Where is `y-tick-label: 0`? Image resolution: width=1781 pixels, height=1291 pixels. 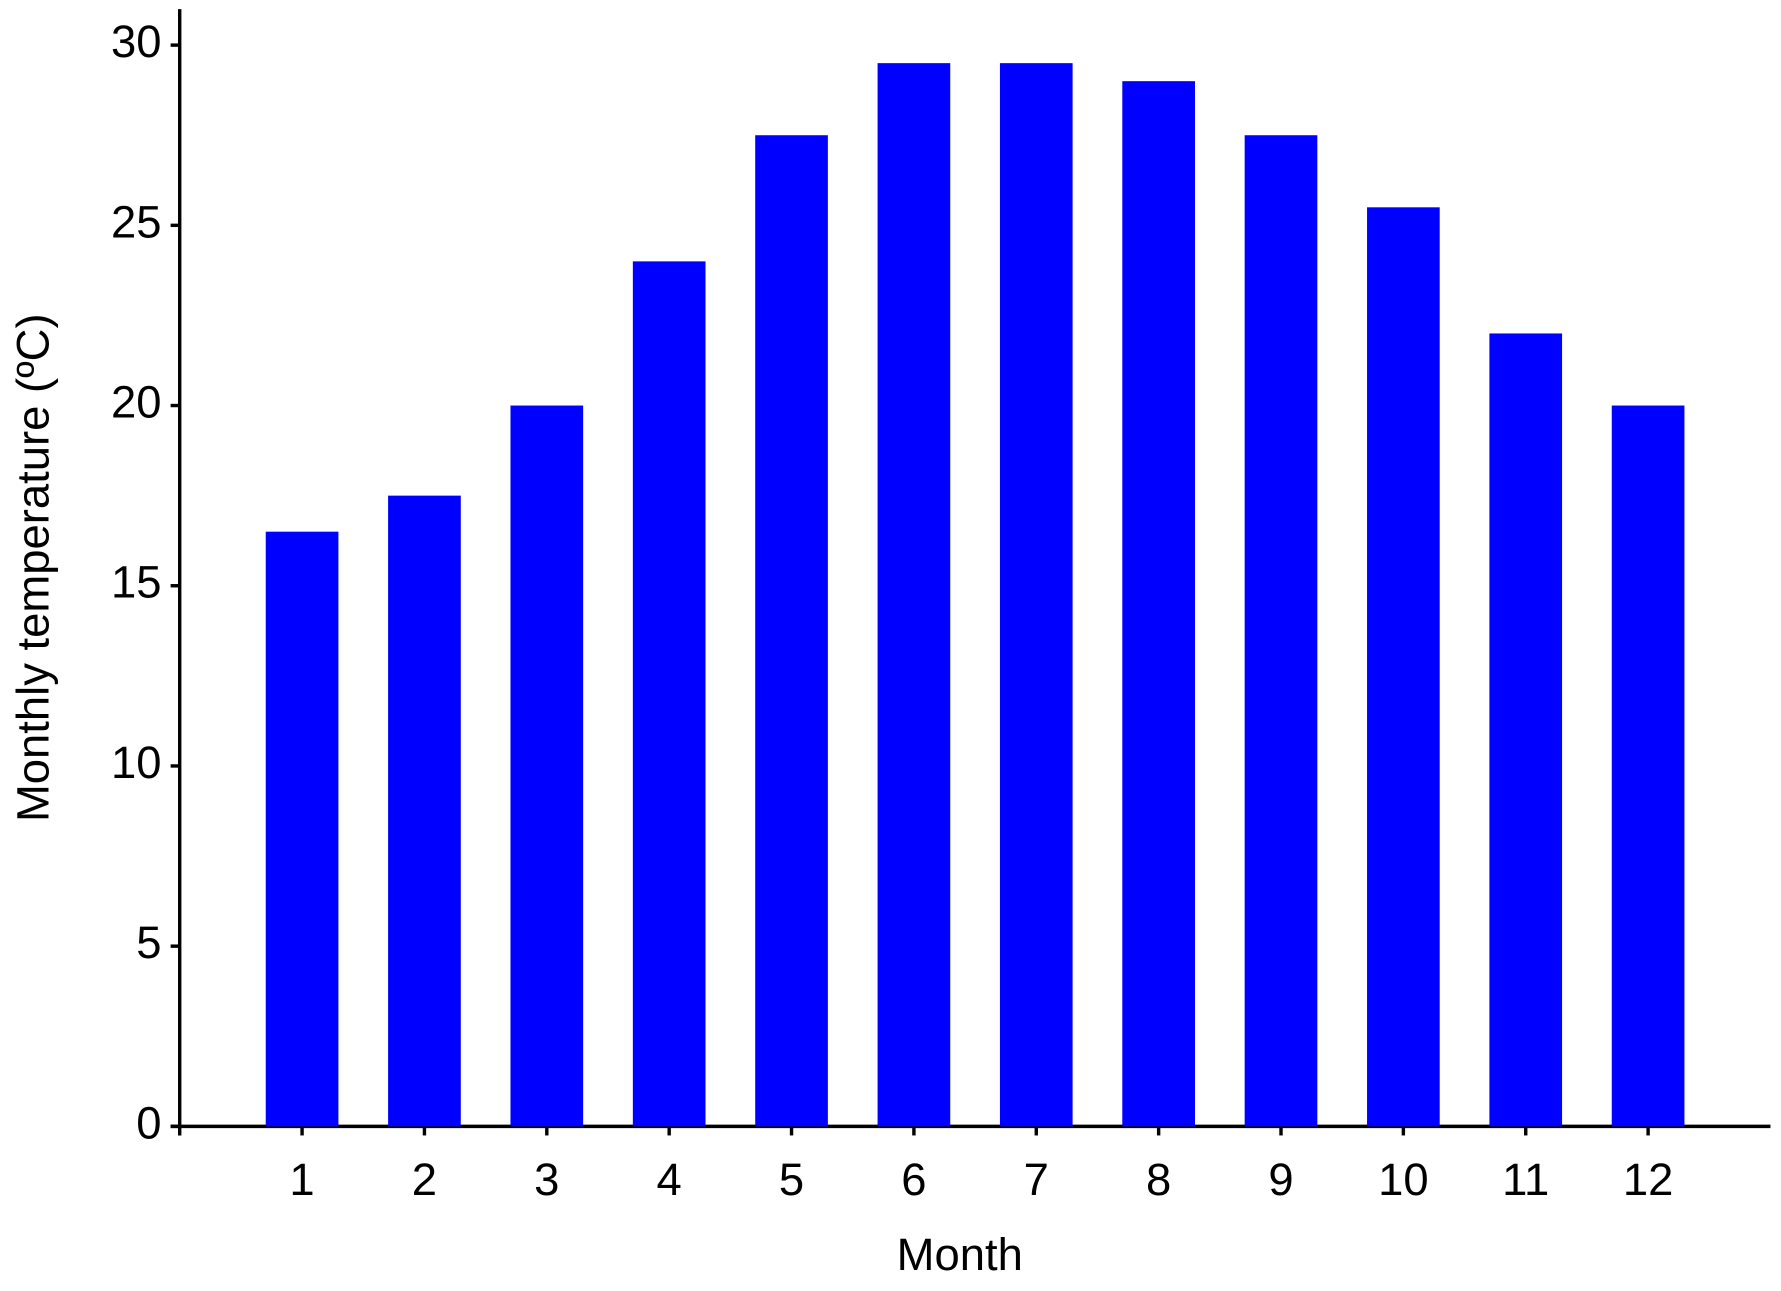
y-tick-label: 0 is located at coordinates (148, 1122).